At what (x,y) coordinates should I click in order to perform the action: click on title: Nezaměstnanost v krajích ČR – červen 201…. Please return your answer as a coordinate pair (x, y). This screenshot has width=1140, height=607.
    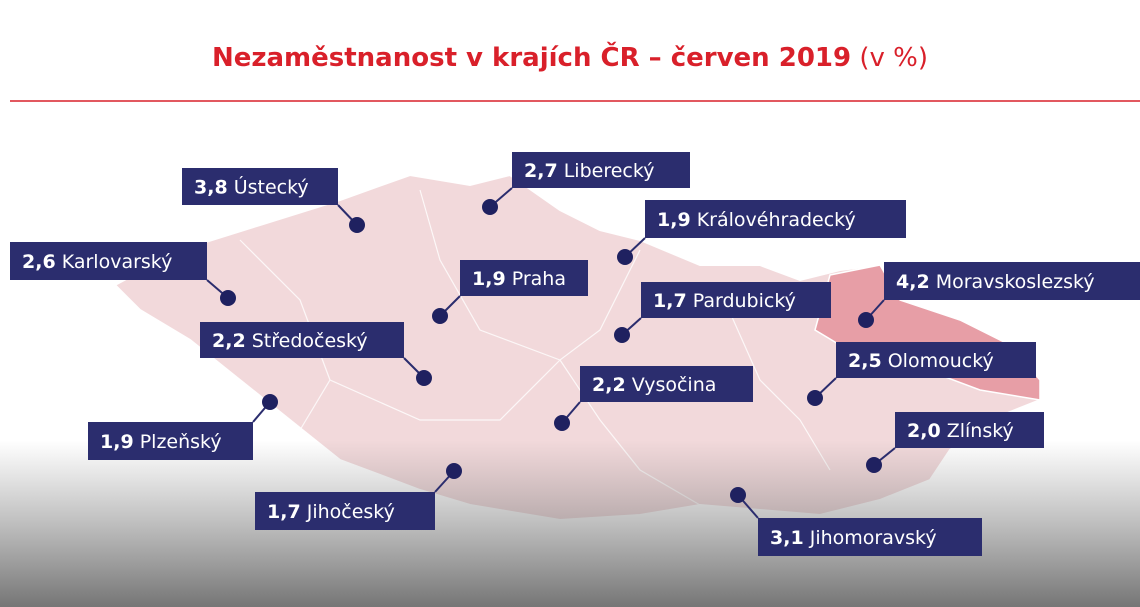
    Looking at the image, I should click on (570, 57).